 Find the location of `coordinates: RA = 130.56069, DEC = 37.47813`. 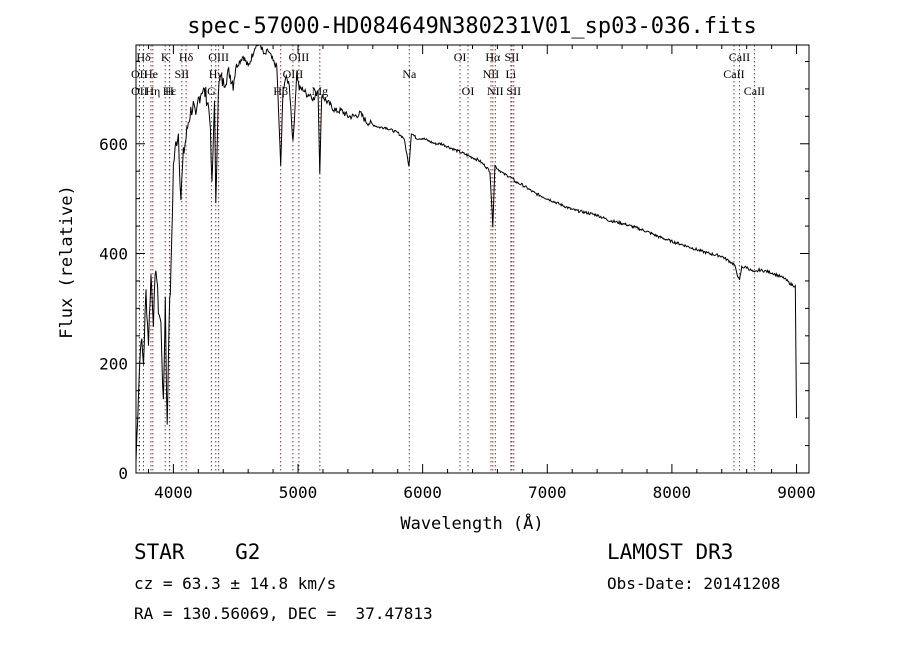

coordinates: RA = 130.56069, DEC = 37.47813 is located at coordinates (283, 613).